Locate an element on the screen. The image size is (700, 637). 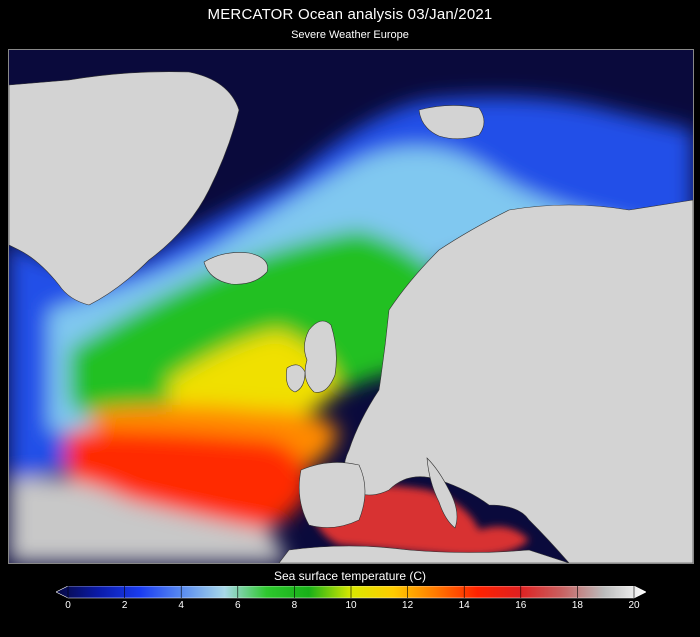
colorbar-tick-label: 18 is located at coordinates (577, 605).